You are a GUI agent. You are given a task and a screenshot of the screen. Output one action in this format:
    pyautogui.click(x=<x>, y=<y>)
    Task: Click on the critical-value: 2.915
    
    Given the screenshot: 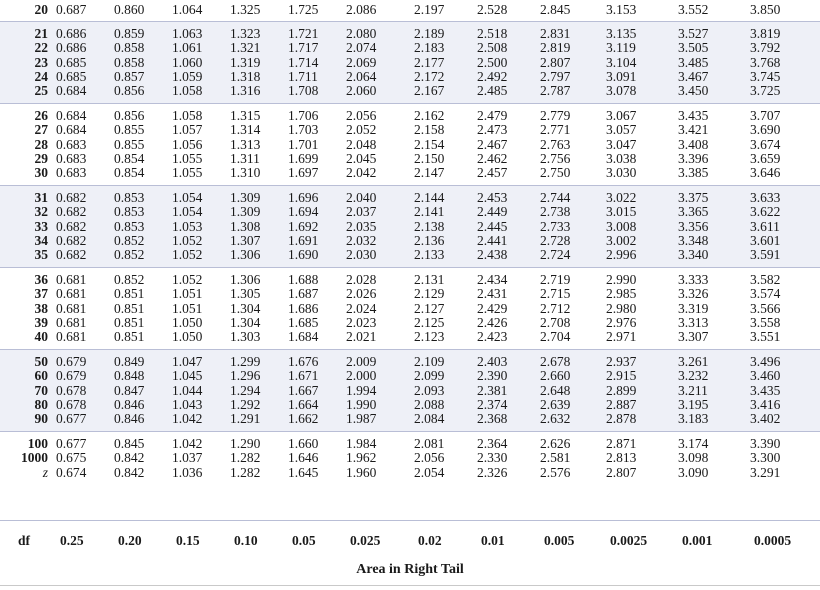 What is the action you would take?
    pyautogui.click(x=621, y=376)
    